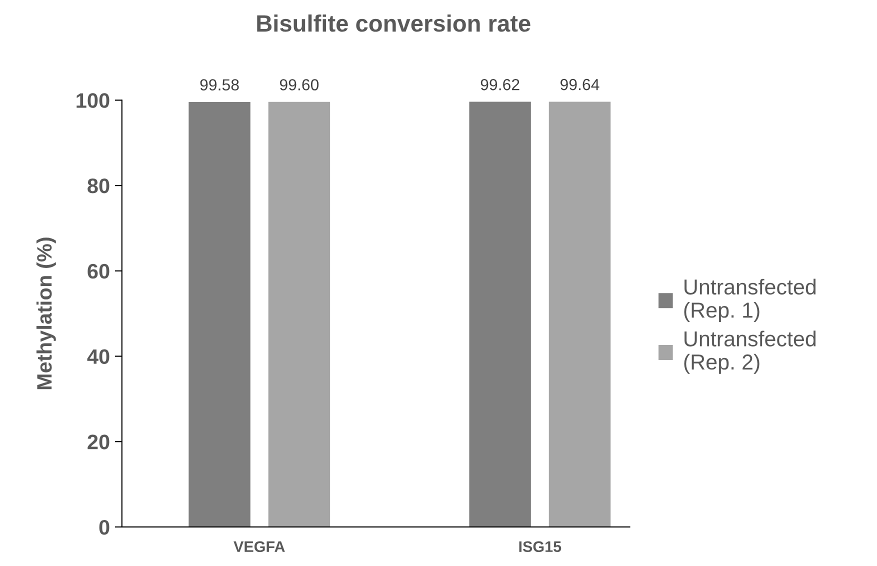 The image size is (877, 566). Describe the element at coordinates (46, 314) in the screenshot. I see `y-axis-title: Methylation (%)` at that location.